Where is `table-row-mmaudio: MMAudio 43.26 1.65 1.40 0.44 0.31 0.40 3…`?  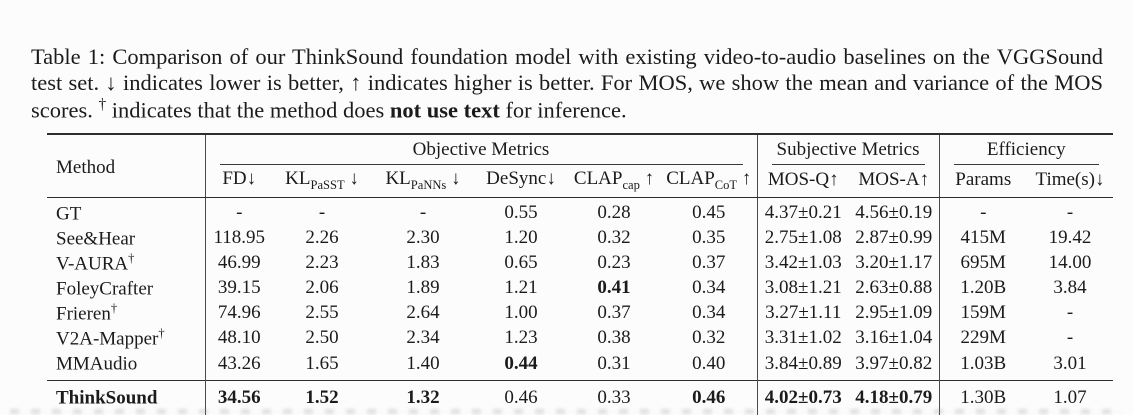 table-row-mmaudio: MMAudio 43.26 1.65 1.40 0.44 0.31 0.40 3… is located at coordinates (580, 366).